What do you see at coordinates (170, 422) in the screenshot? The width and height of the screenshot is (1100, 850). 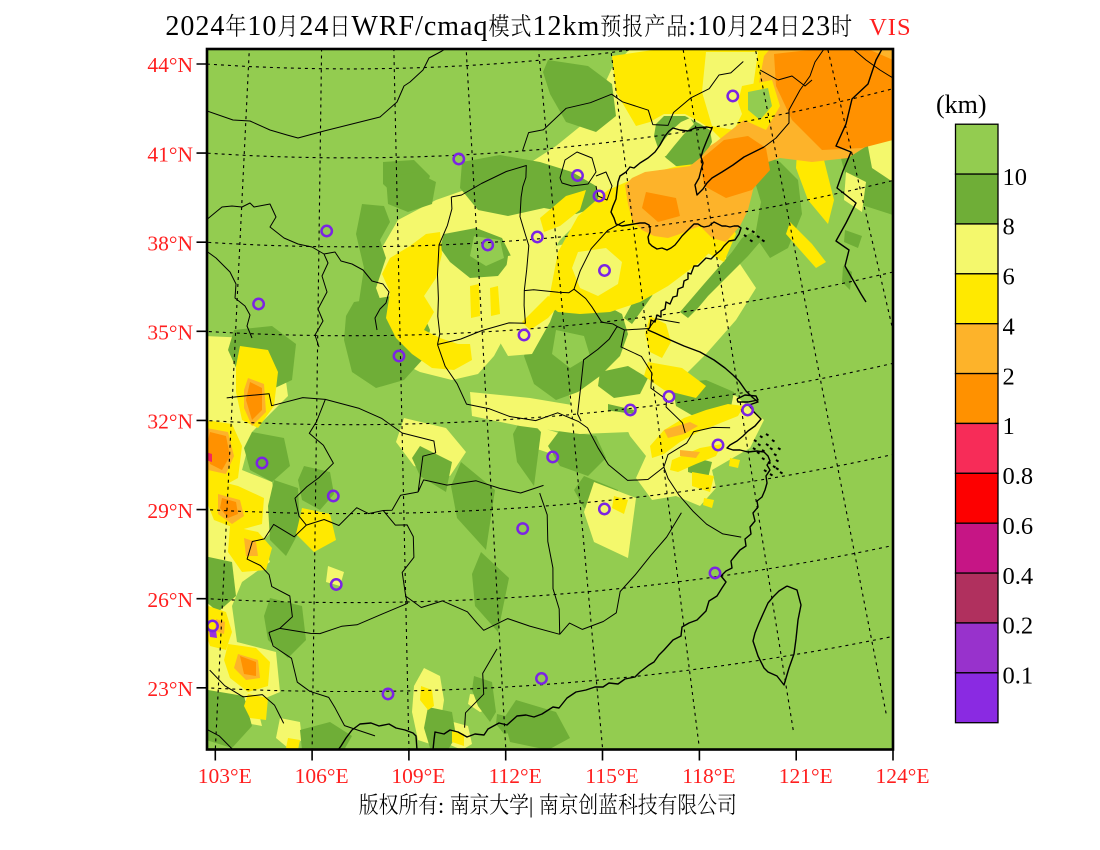 I see `svg-text: 32°N` at bounding box center [170, 422].